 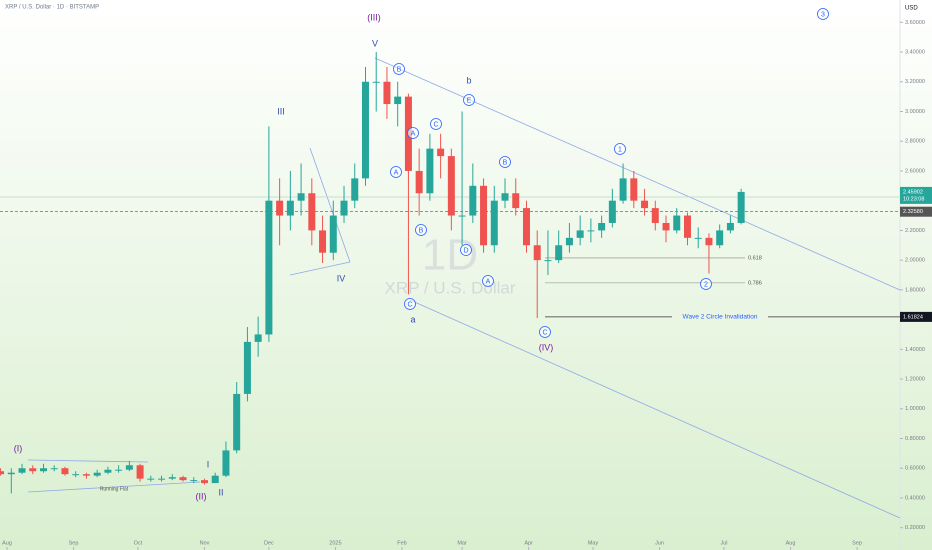 I want to click on y-tick-label: 2.20000, so click(x=915, y=231).